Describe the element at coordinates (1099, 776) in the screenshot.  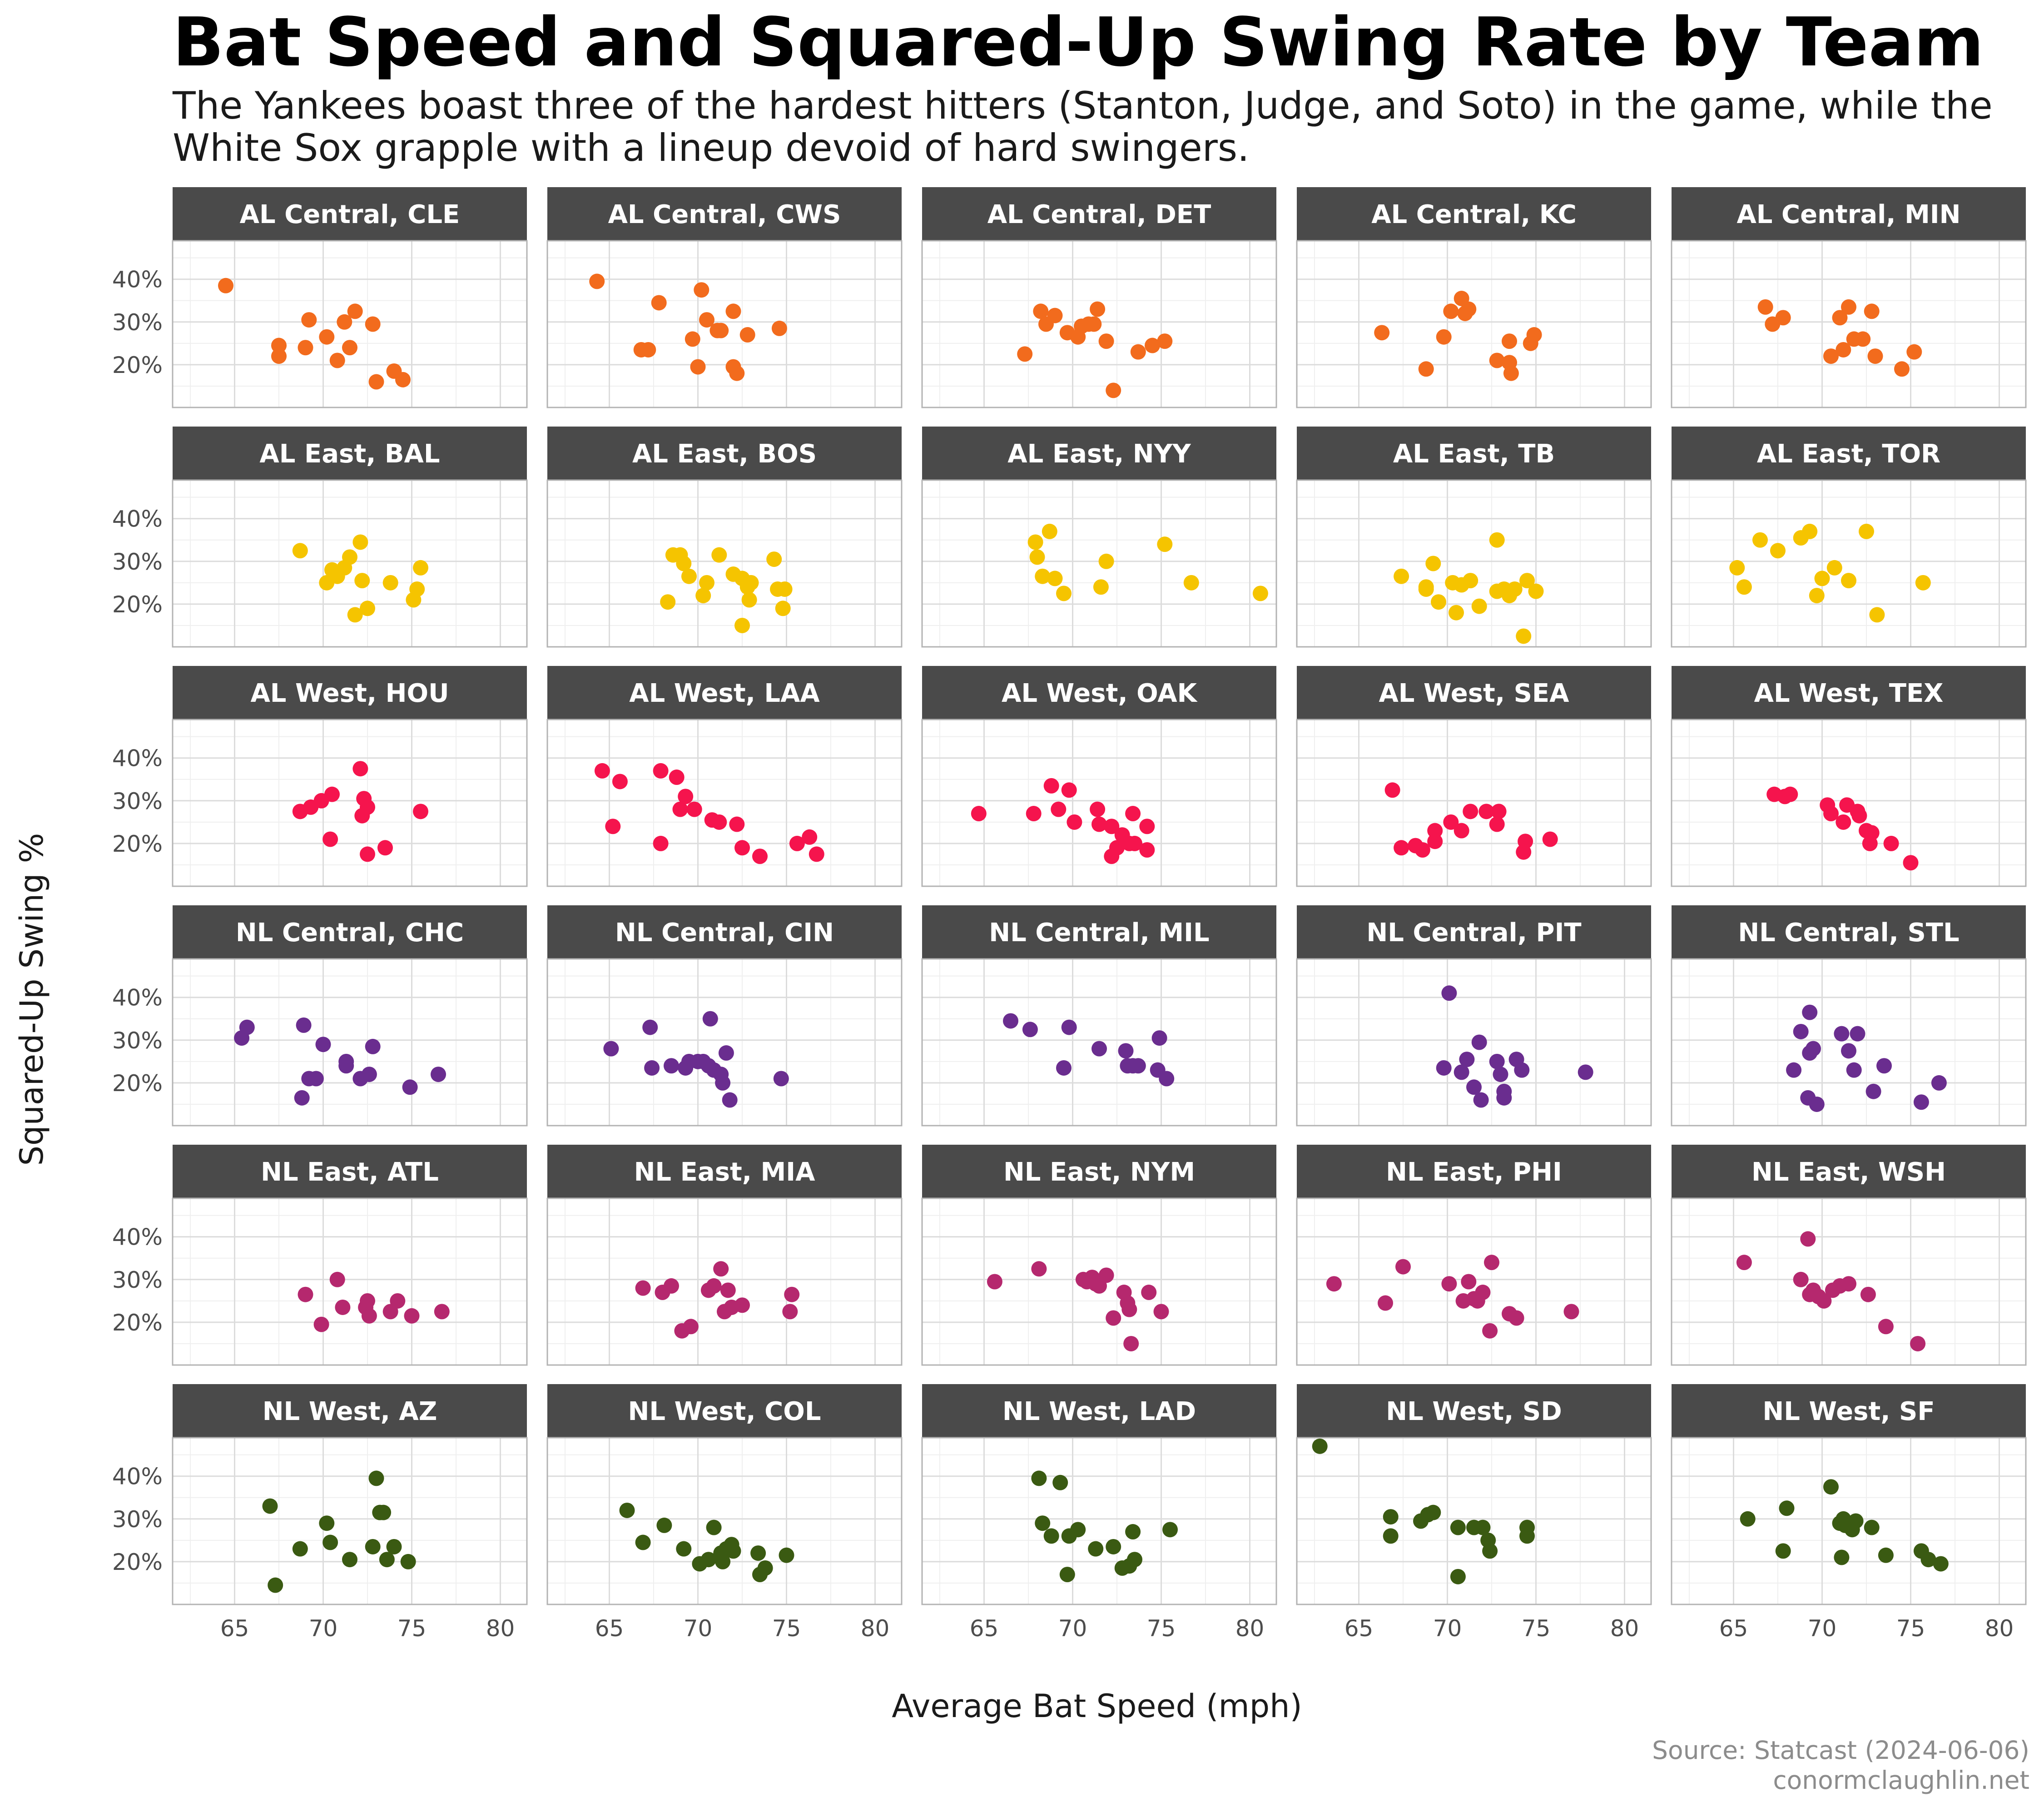
I see `facet-panel: AL West, OAK` at that location.